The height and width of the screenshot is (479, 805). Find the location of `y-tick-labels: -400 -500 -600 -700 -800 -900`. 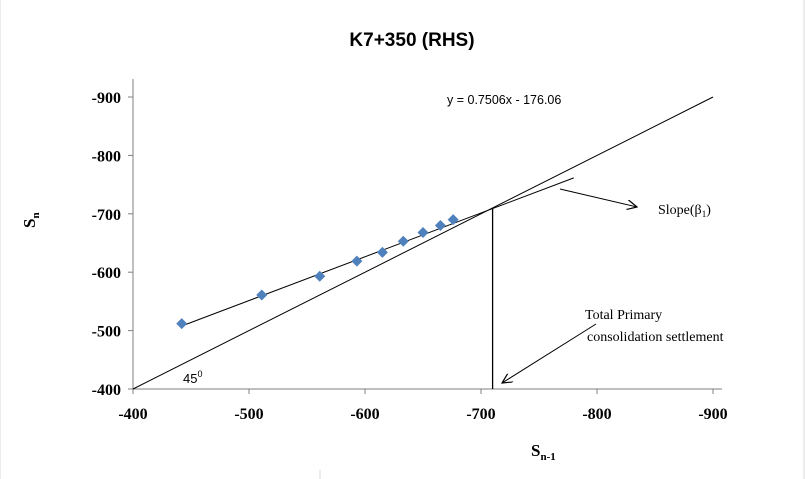

y-tick-labels: -400 -500 -600 -700 -800 -900 is located at coordinates (106, 244).